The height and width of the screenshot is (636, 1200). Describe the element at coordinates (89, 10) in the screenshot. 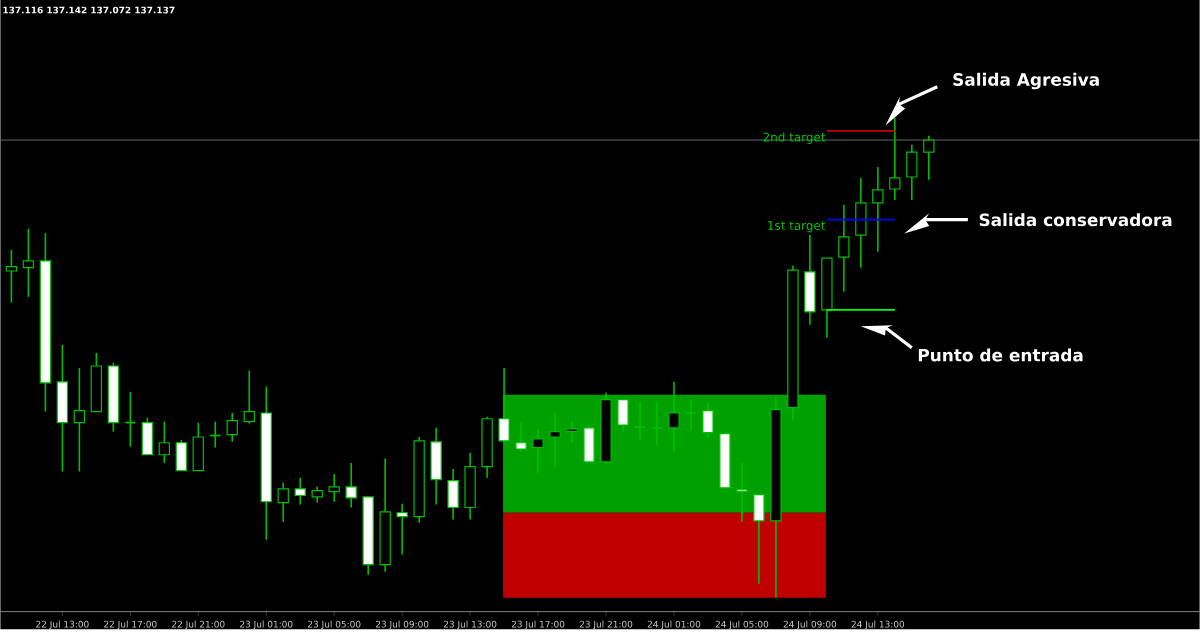

I see `text: 137.116 137.142 137.072 137.137` at that location.